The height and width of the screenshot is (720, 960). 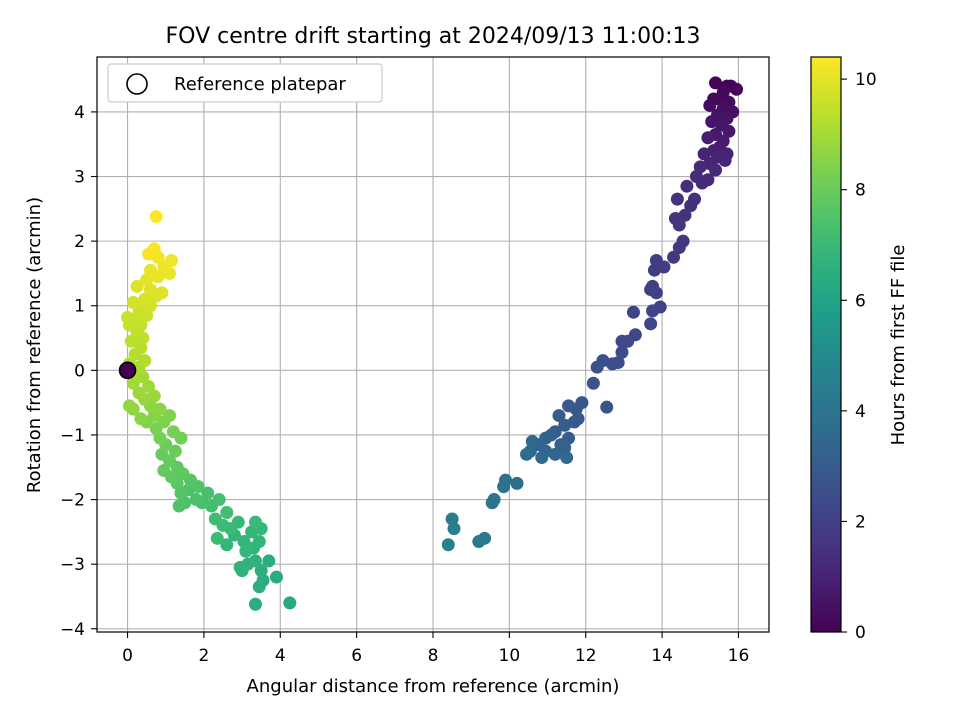 What do you see at coordinates (826, 344) in the screenshot?
I see `colorbar-gradient` at bounding box center [826, 344].